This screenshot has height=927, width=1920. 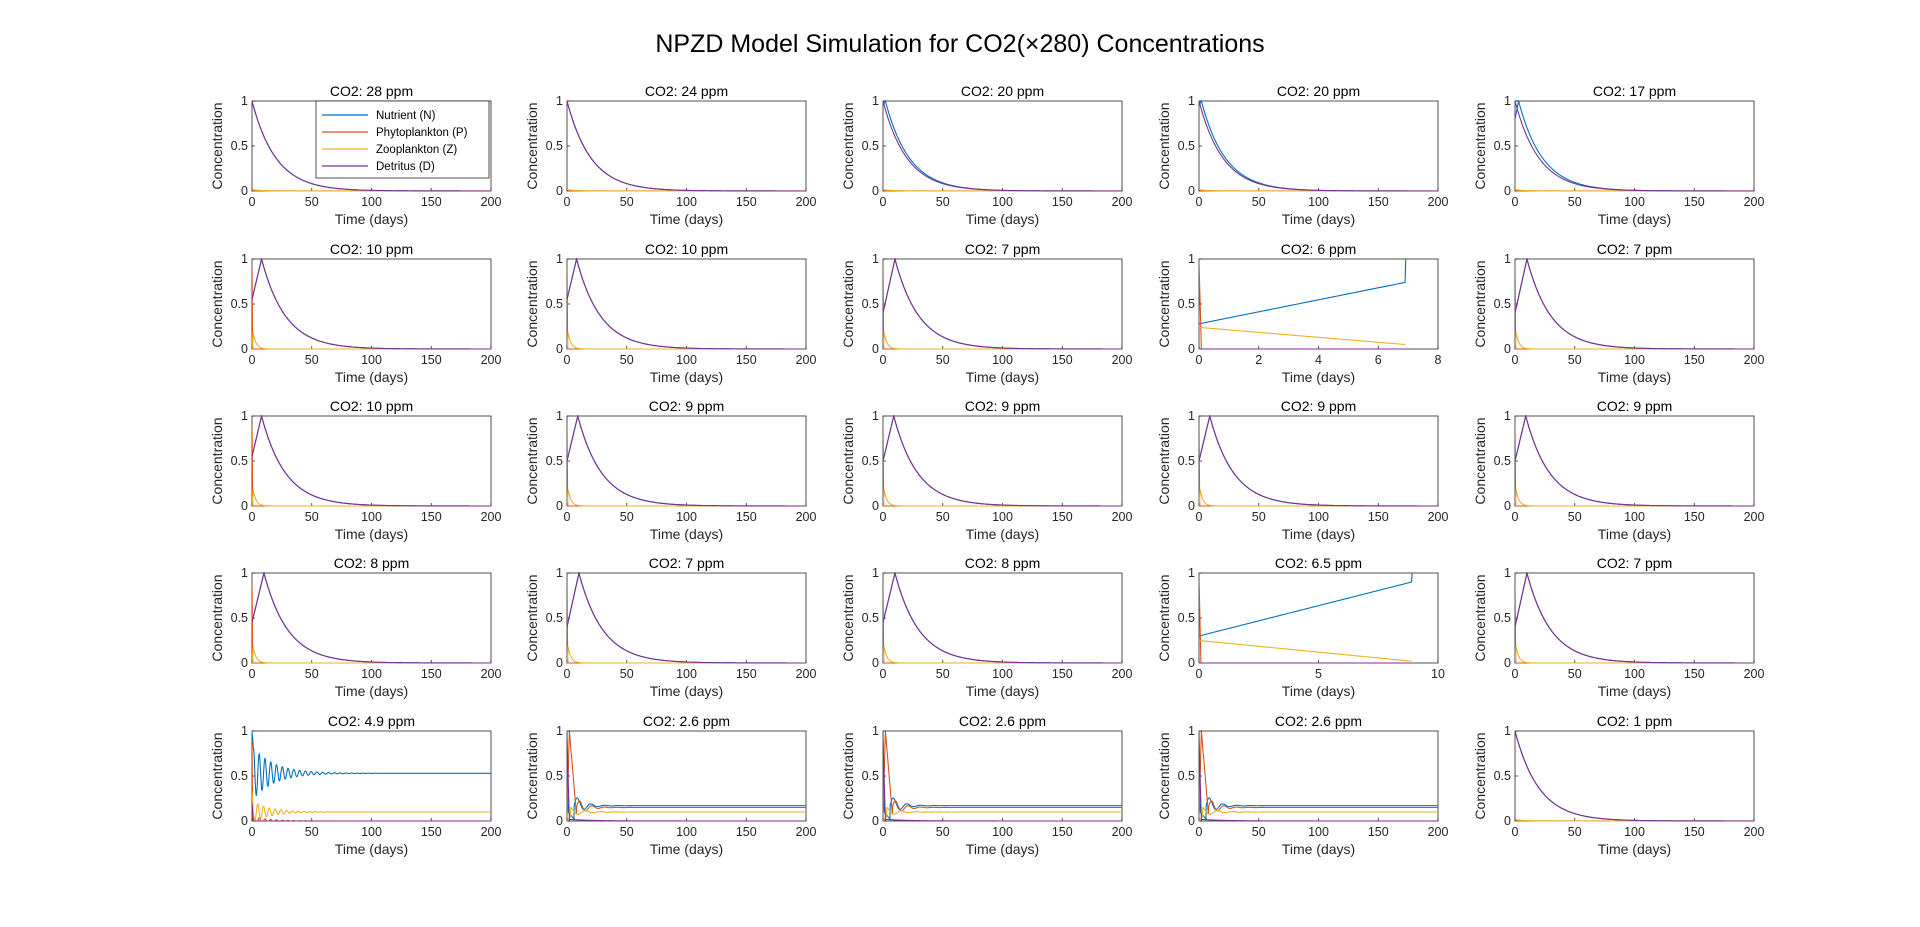 What do you see at coordinates (1258, 360) in the screenshot?
I see `x-tick-label: 2` at bounding box center [1258, 360].